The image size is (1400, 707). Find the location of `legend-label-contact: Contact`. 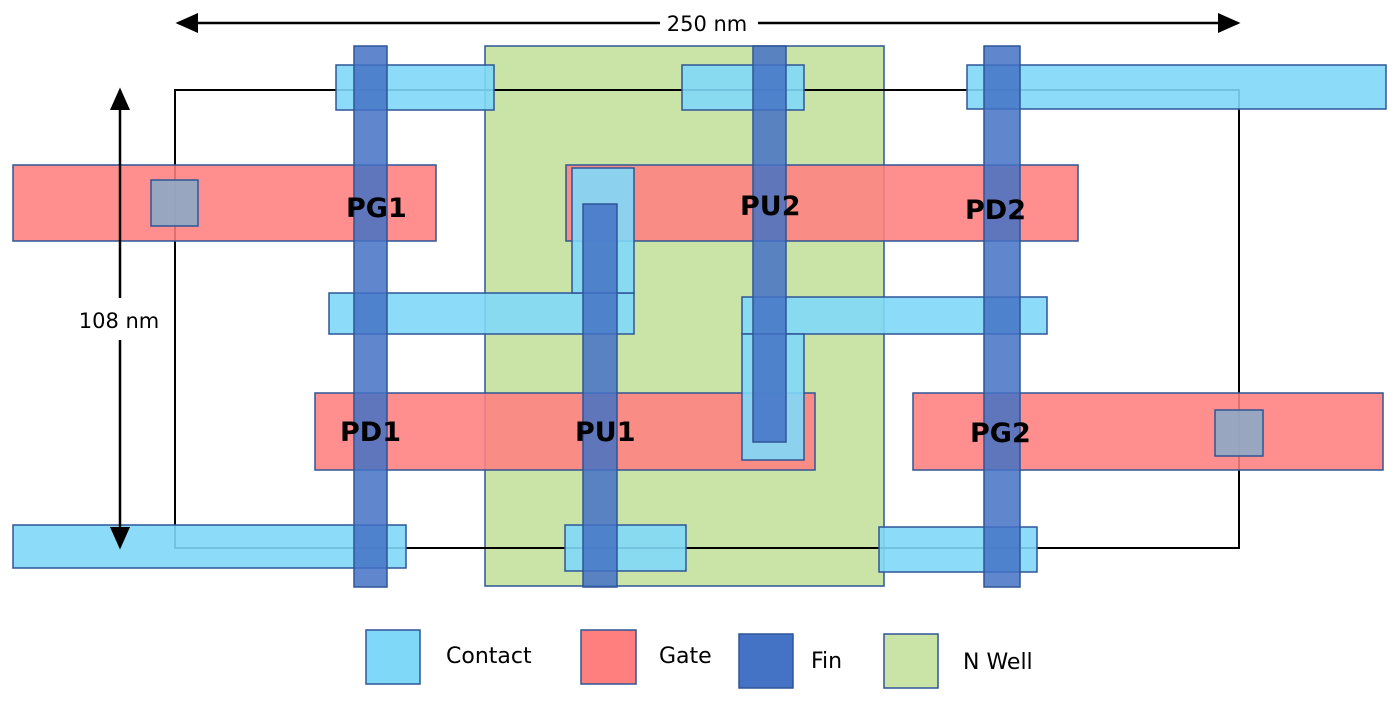

legend-label-contact: Contact is located at coordinates (489, 656).